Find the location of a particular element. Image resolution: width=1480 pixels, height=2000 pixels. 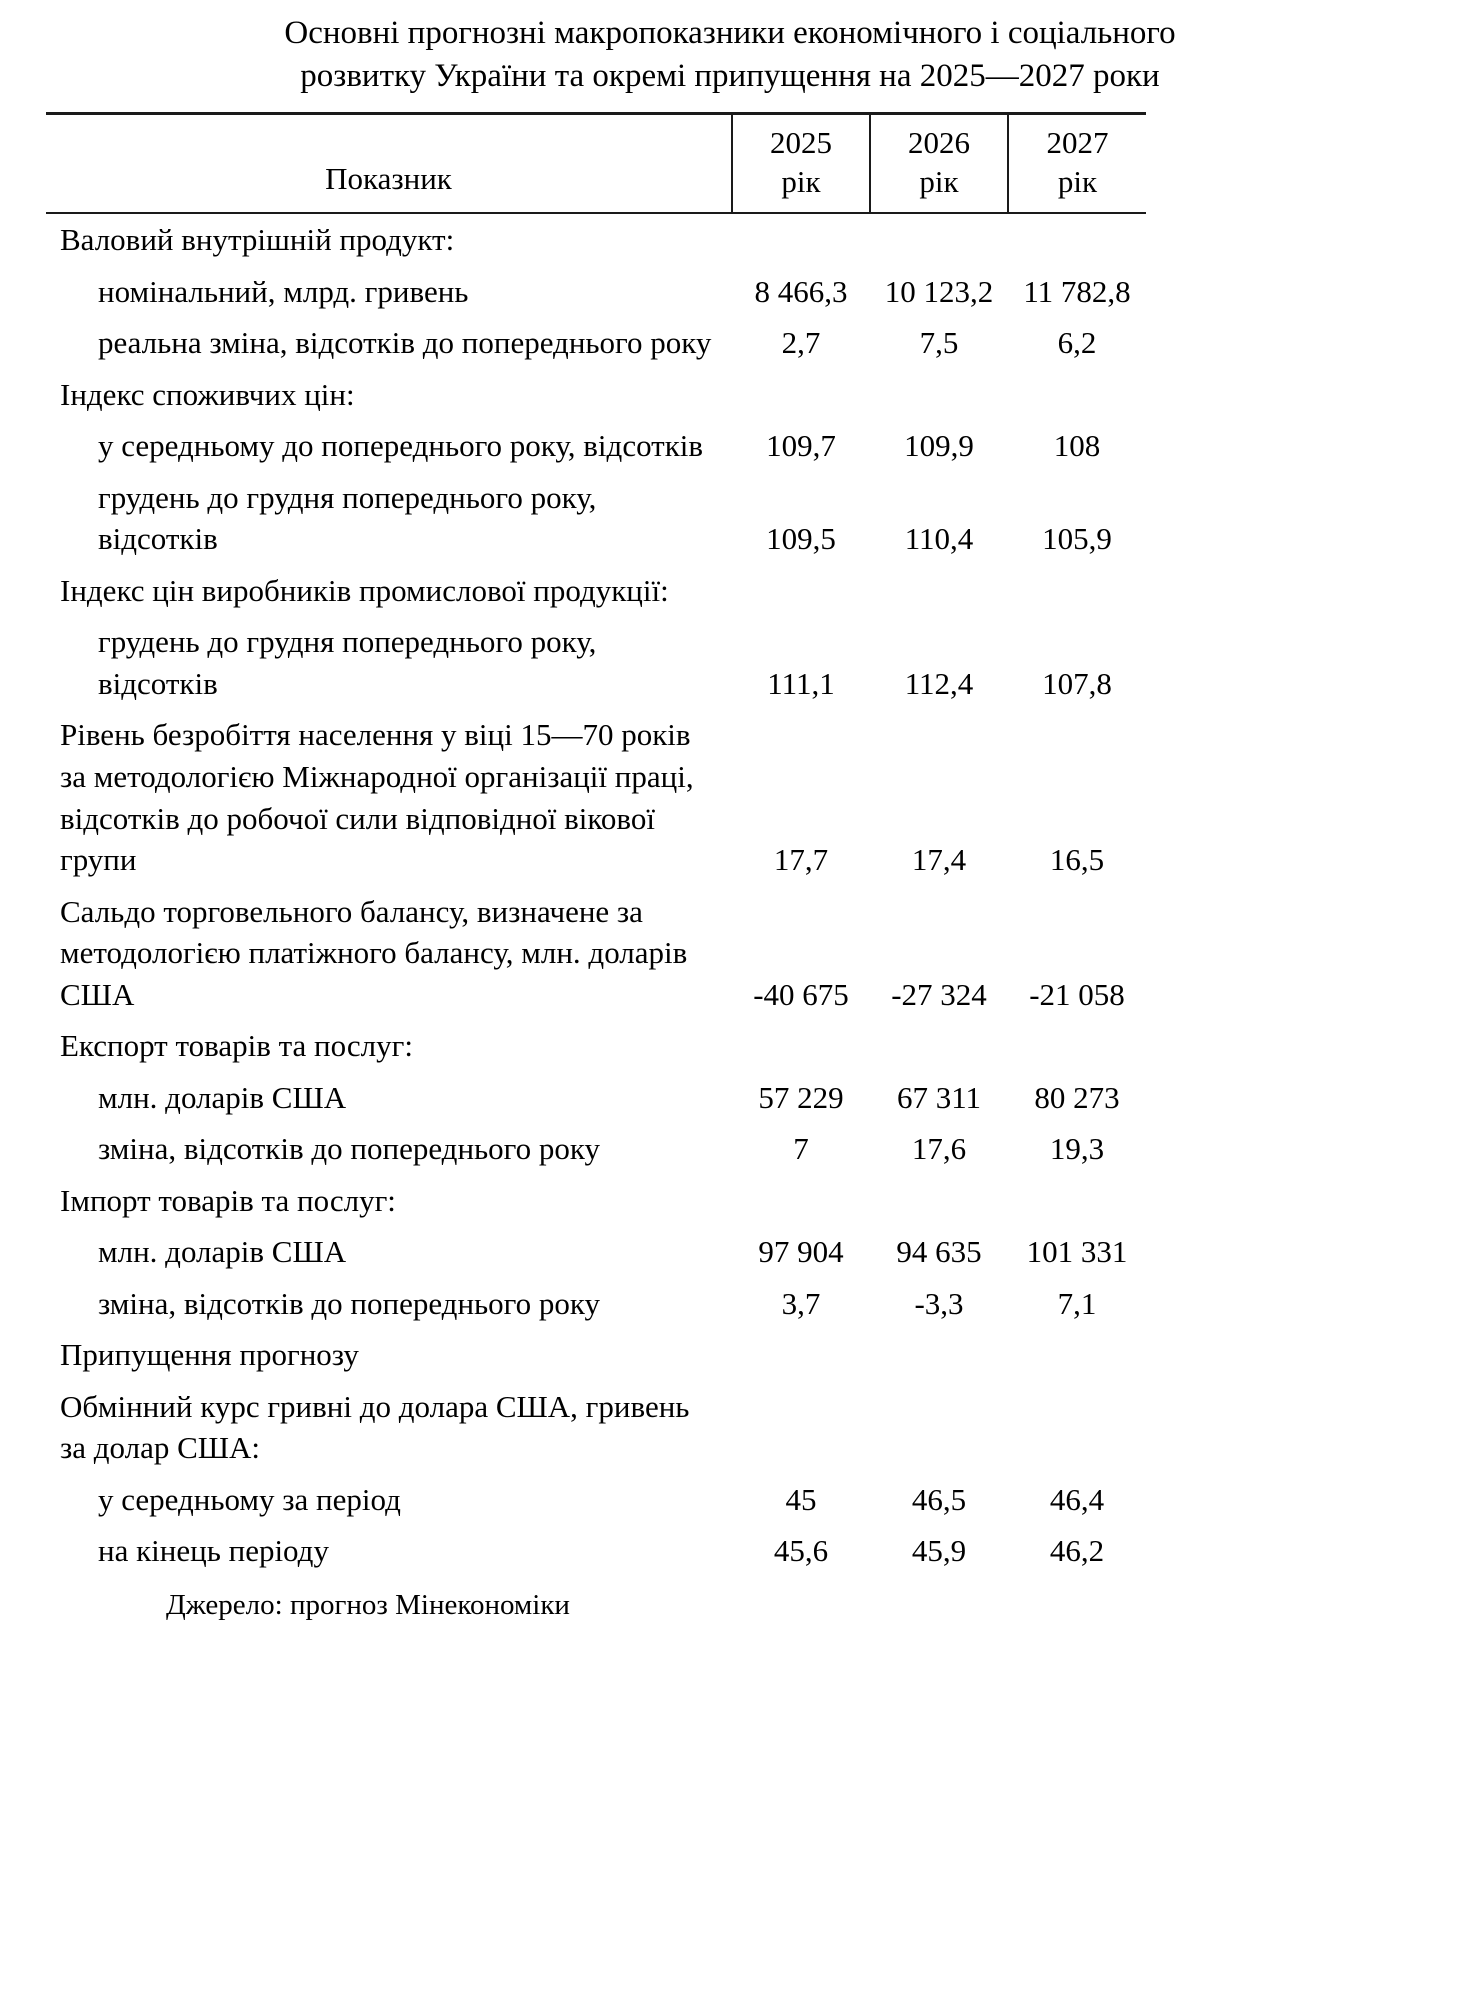

row-value-2027: 46,2 is located at coordinates (1077, 1551).